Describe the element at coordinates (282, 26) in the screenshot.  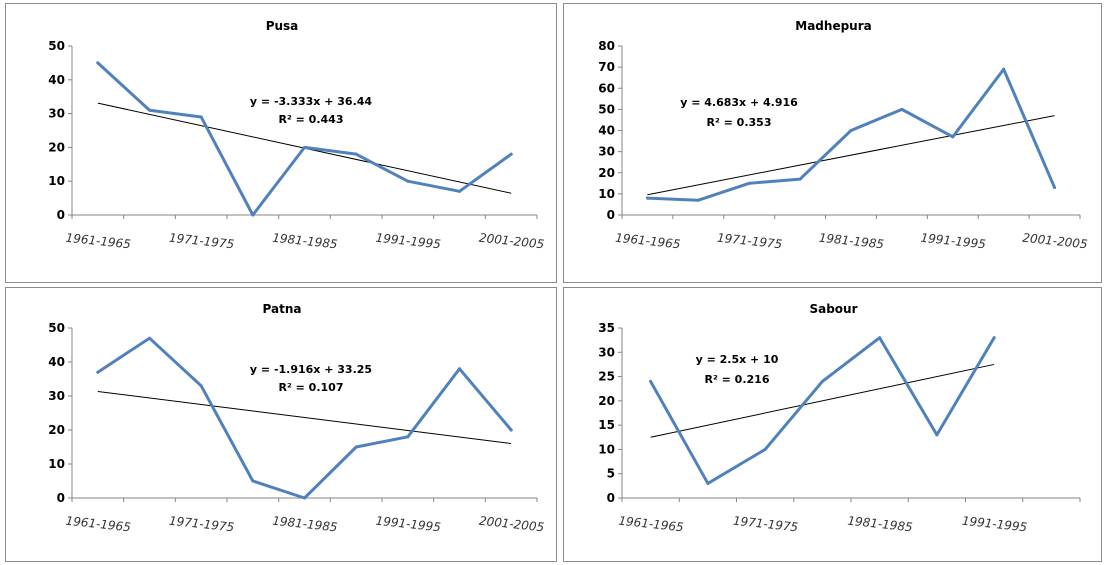
I see `chart-title: Pusa` at that location.